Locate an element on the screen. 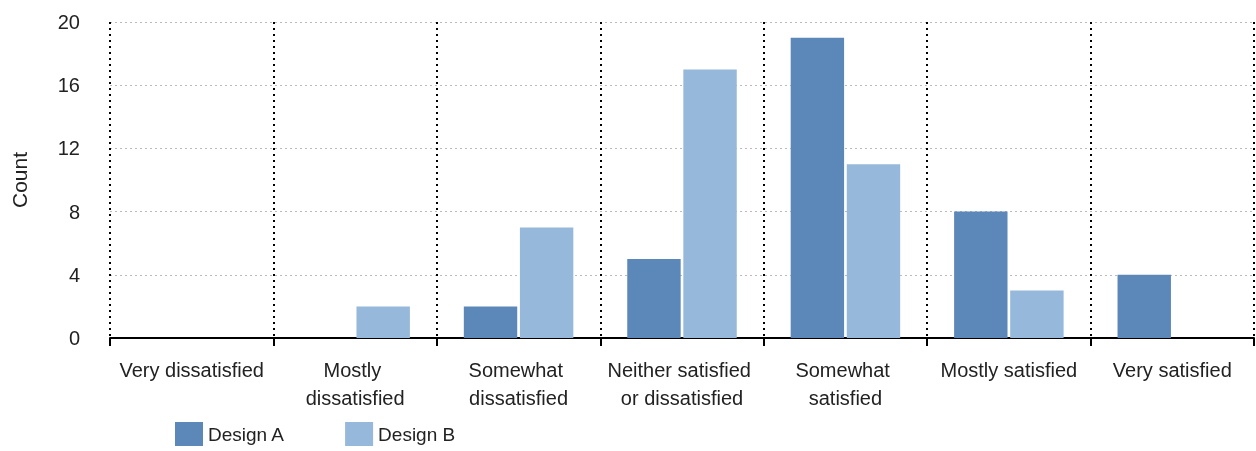 The image size is (1256, 451). x-tick-label: Very dissatisfied is located at coordinates (191, 370).